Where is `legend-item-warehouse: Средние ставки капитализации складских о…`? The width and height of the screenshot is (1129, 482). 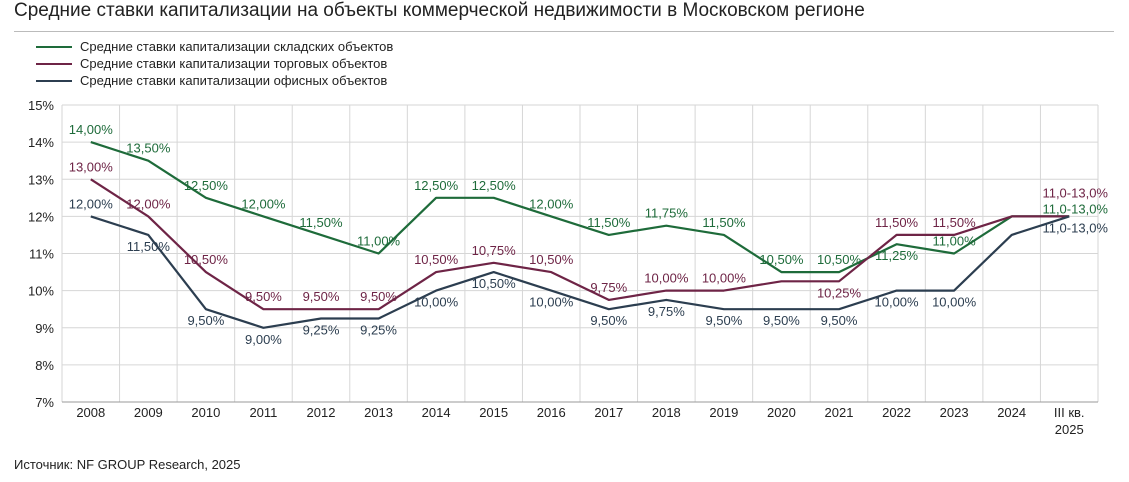
legend-item-warehouse: Средние ставки капитализации складских о… is located at coordinates (214, 46).